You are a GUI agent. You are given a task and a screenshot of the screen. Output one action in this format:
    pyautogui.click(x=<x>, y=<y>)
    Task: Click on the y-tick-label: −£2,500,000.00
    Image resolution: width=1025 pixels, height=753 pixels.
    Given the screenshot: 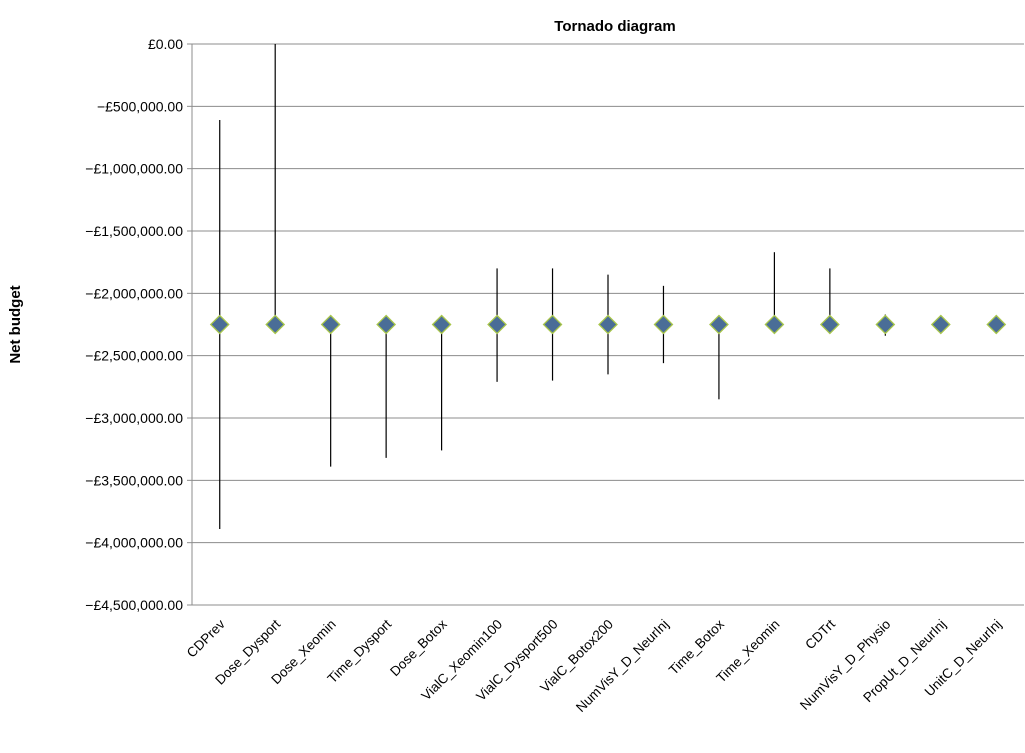 What is the action you would take?
    pyautogui.click(x=134, y=356)
    